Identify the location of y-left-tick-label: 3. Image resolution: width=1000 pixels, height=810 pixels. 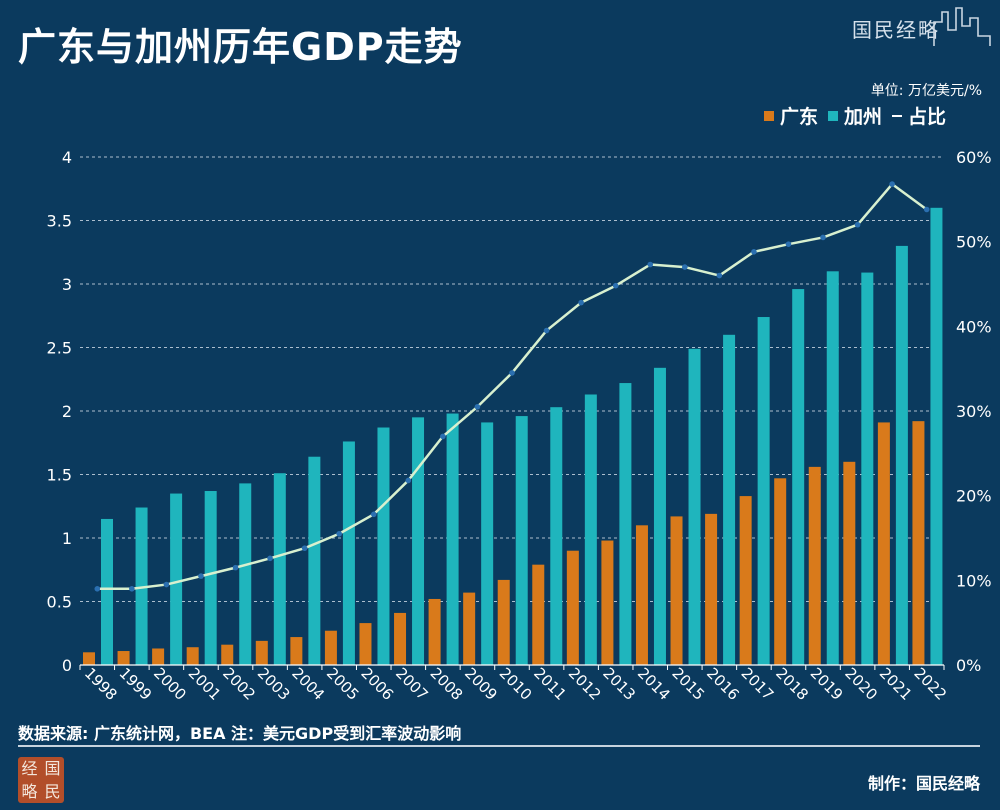
(67, 284).